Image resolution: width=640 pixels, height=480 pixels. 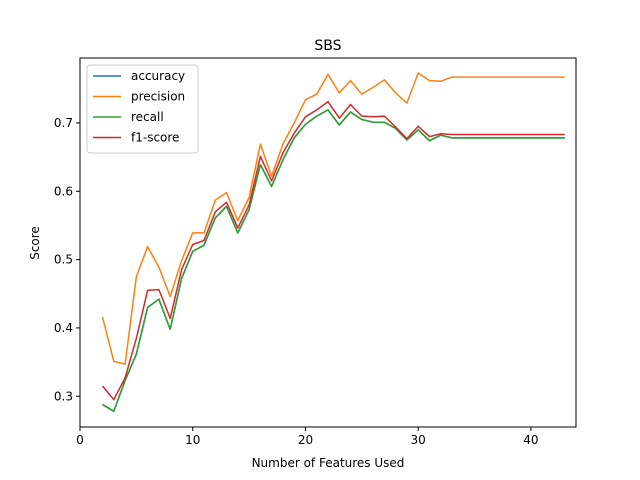 I want to click on x-tick-label: 30, so click(x=418, y=440).